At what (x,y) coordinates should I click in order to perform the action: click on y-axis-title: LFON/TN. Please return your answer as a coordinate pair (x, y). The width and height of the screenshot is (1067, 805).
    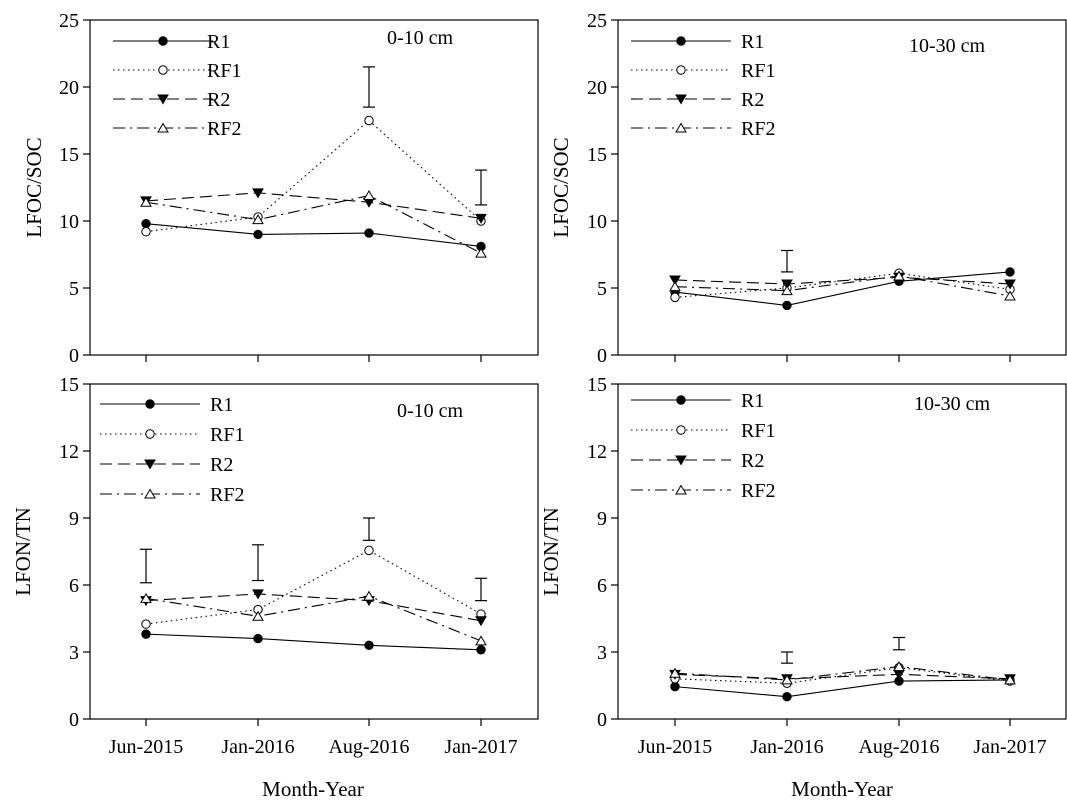
    Looking at the image, I should click on (551, 551).